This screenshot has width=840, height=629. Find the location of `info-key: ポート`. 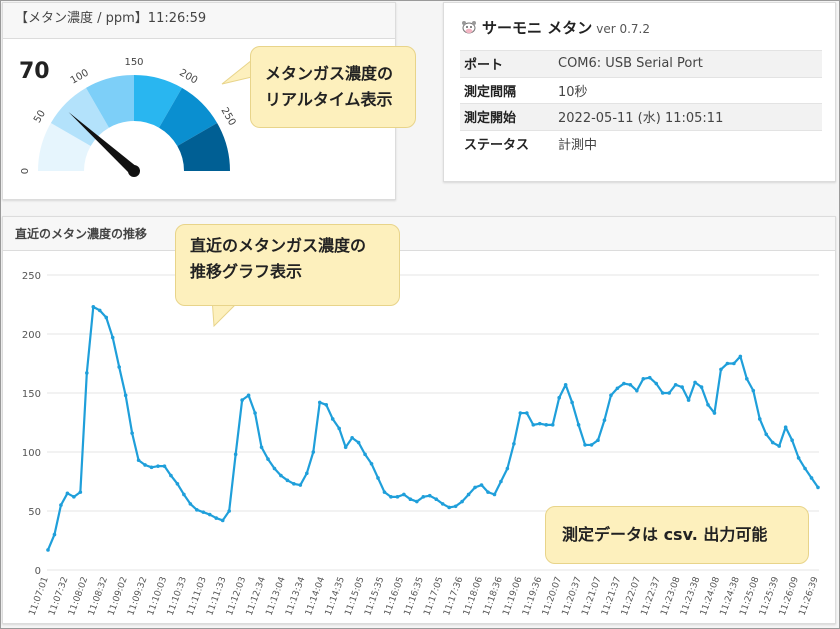

info-key: ポート is located at coordinates (507, 63).